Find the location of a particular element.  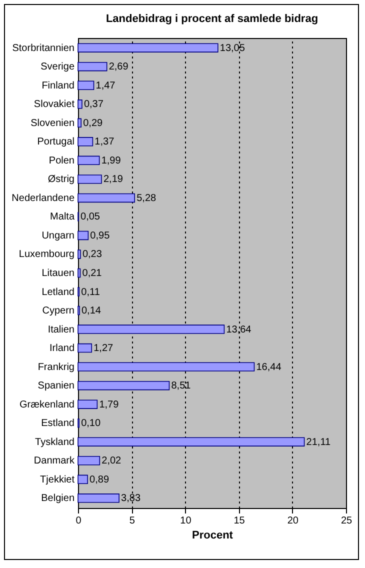

data-label: 2,19 is located at coordinates (113, 180).